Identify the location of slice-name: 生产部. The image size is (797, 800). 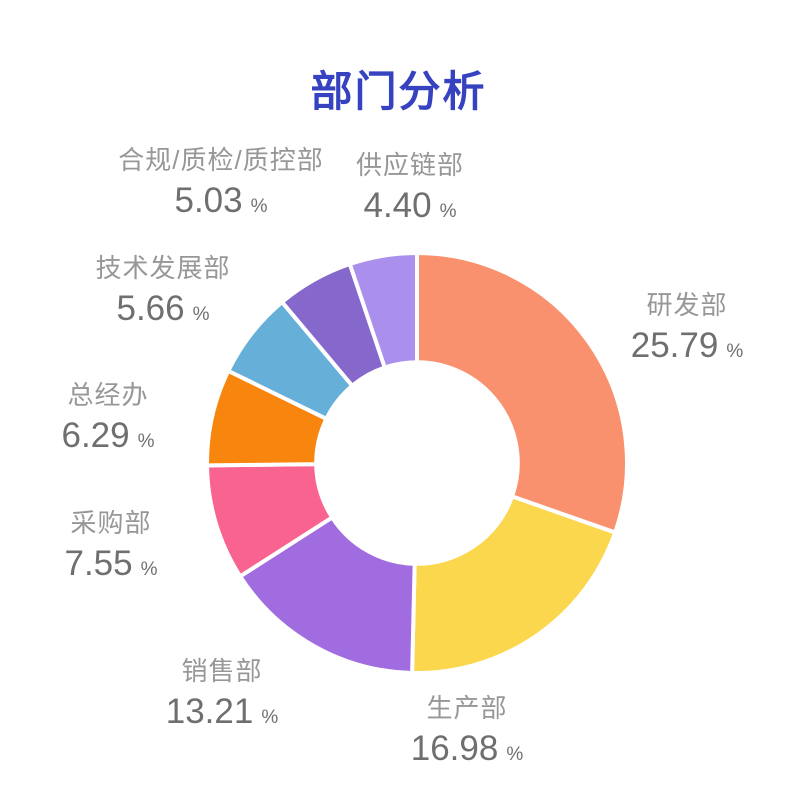
(467, 708).